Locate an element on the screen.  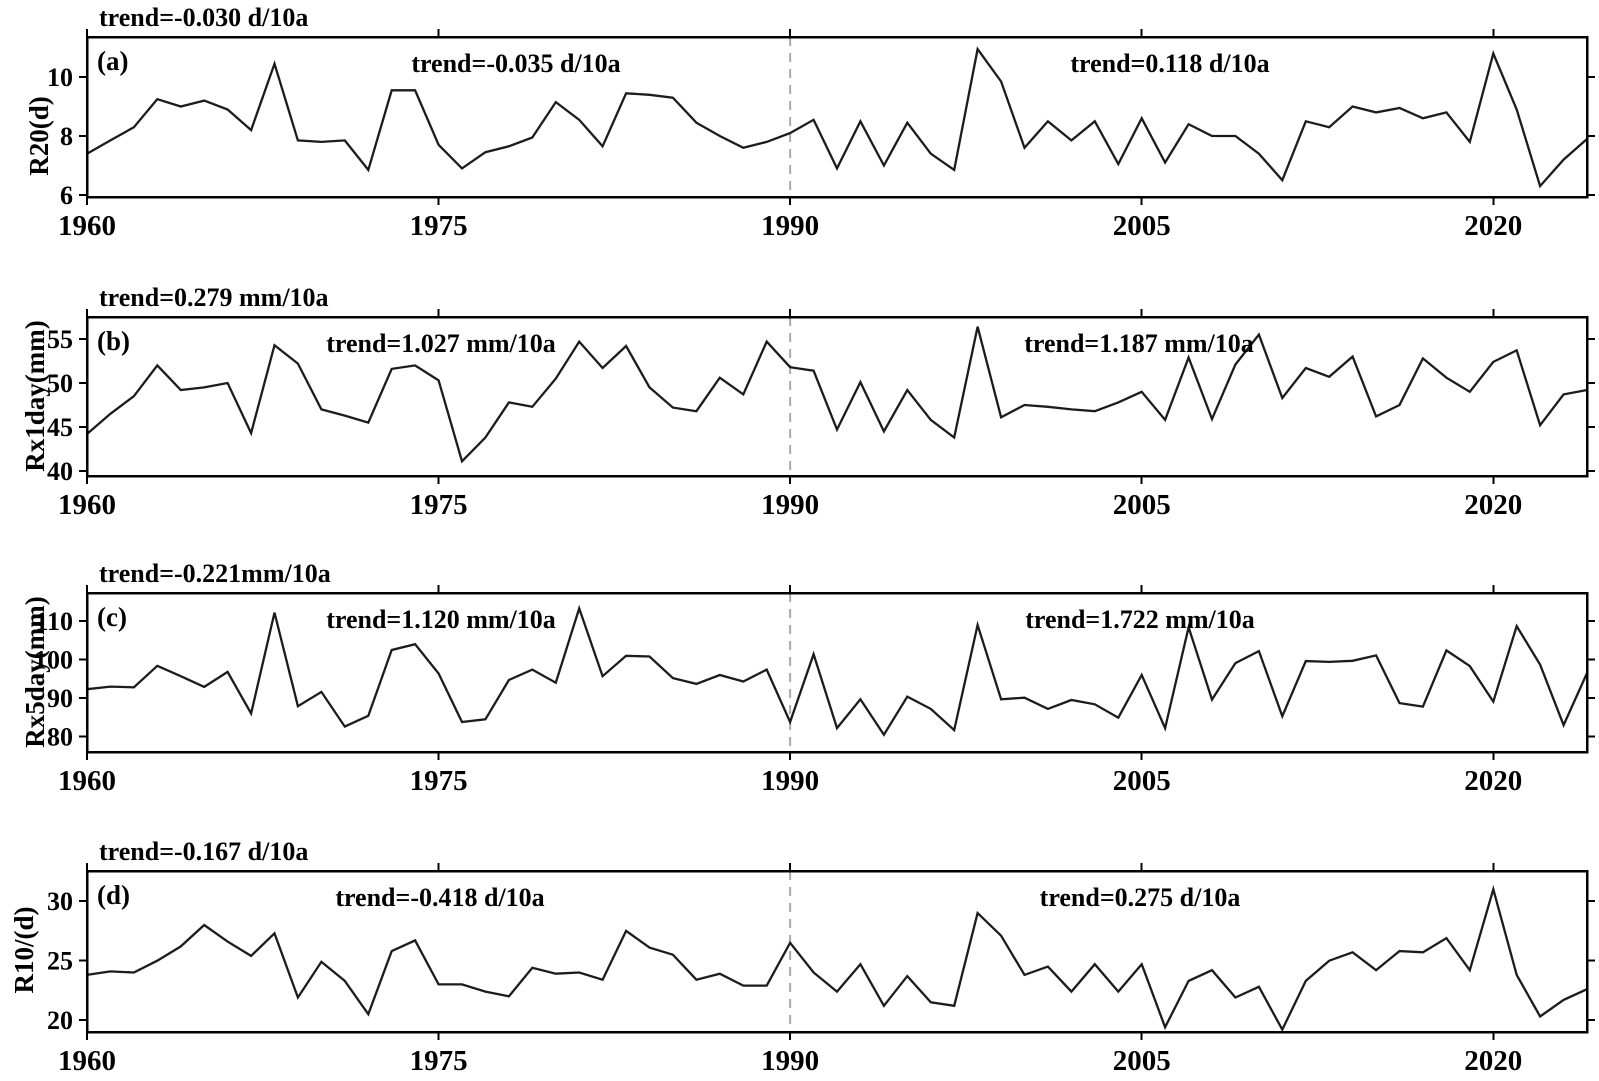
y-tick-label: 6 is located at coordinates (66, 195).